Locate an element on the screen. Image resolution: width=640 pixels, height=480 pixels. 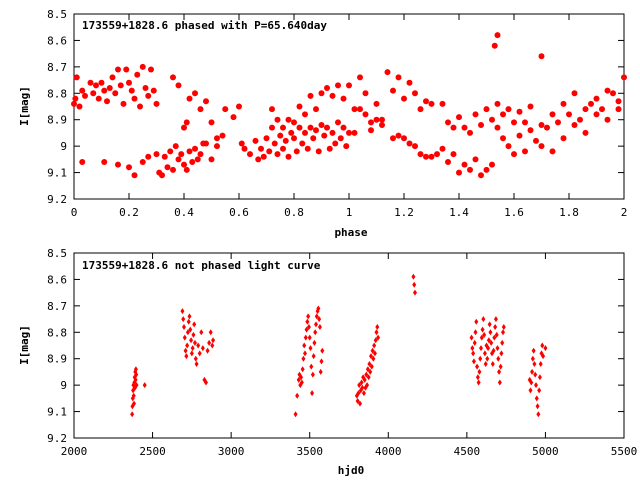
x-tick-label: 2000 is located at coordinates (74, 451).